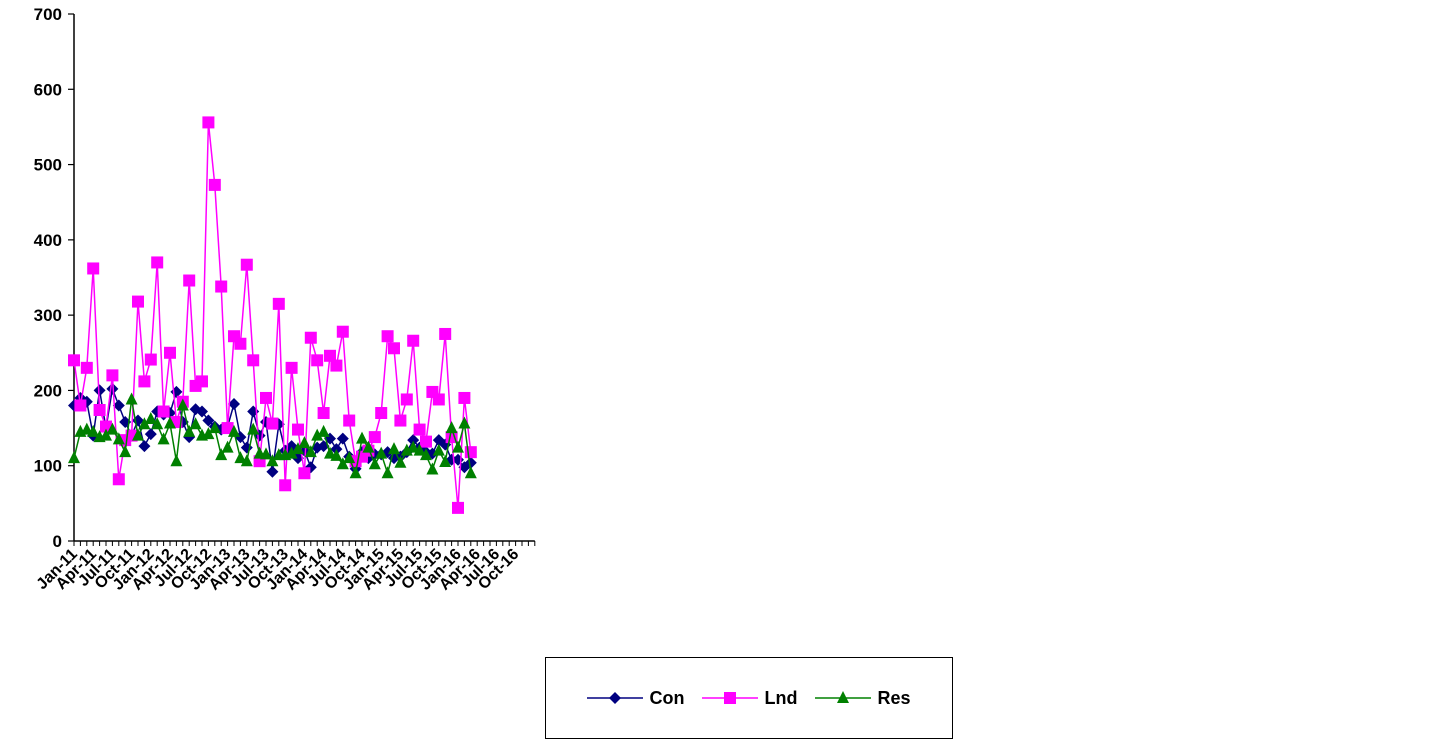 This screenshot has height=745, width=1441. Describe the element at coordinates (48, 14) in the screenshot. I see `y-tick-label: 700` at that location.